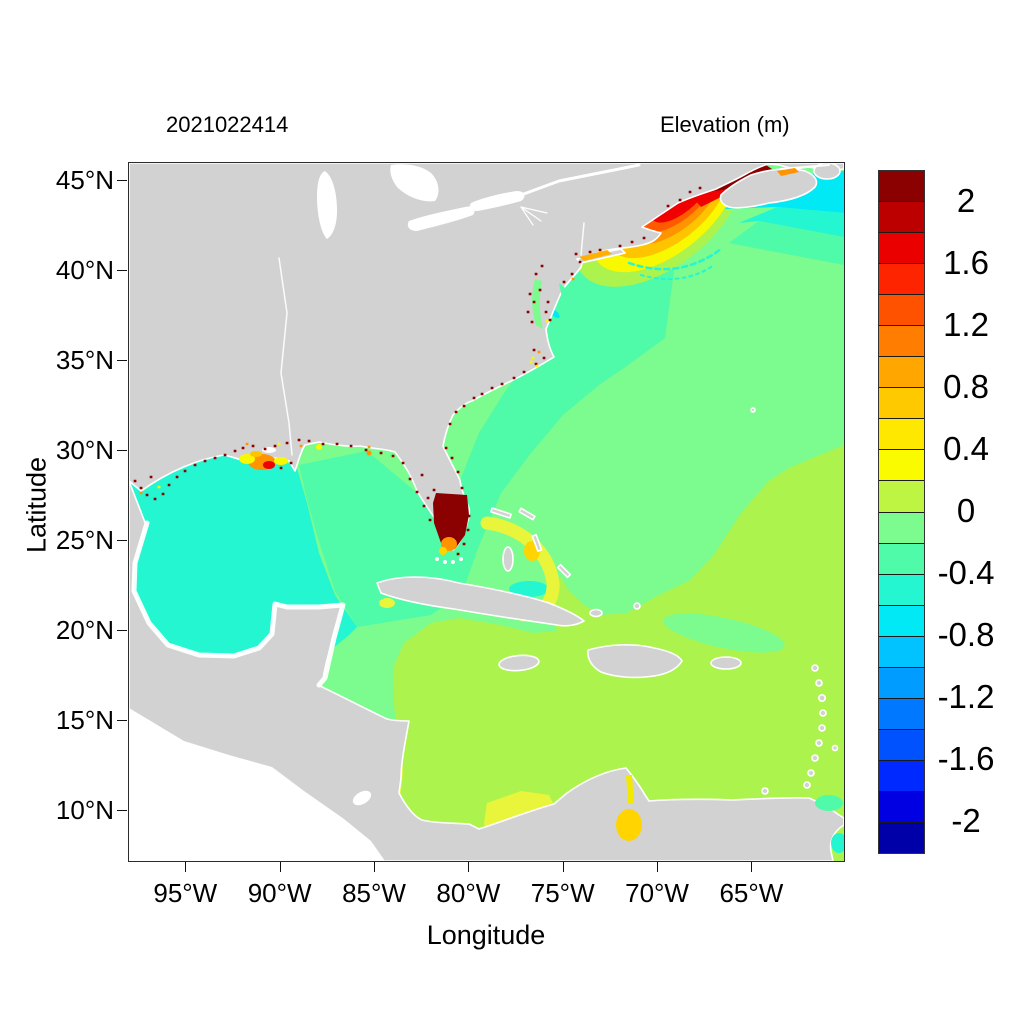 The width and height of the screenshot is (1024, 1024). What do you see at coordinates (966, 634) in the screenshot?
I see `colorbar-tick-label: -0.8` at bounding box center [966, 634].